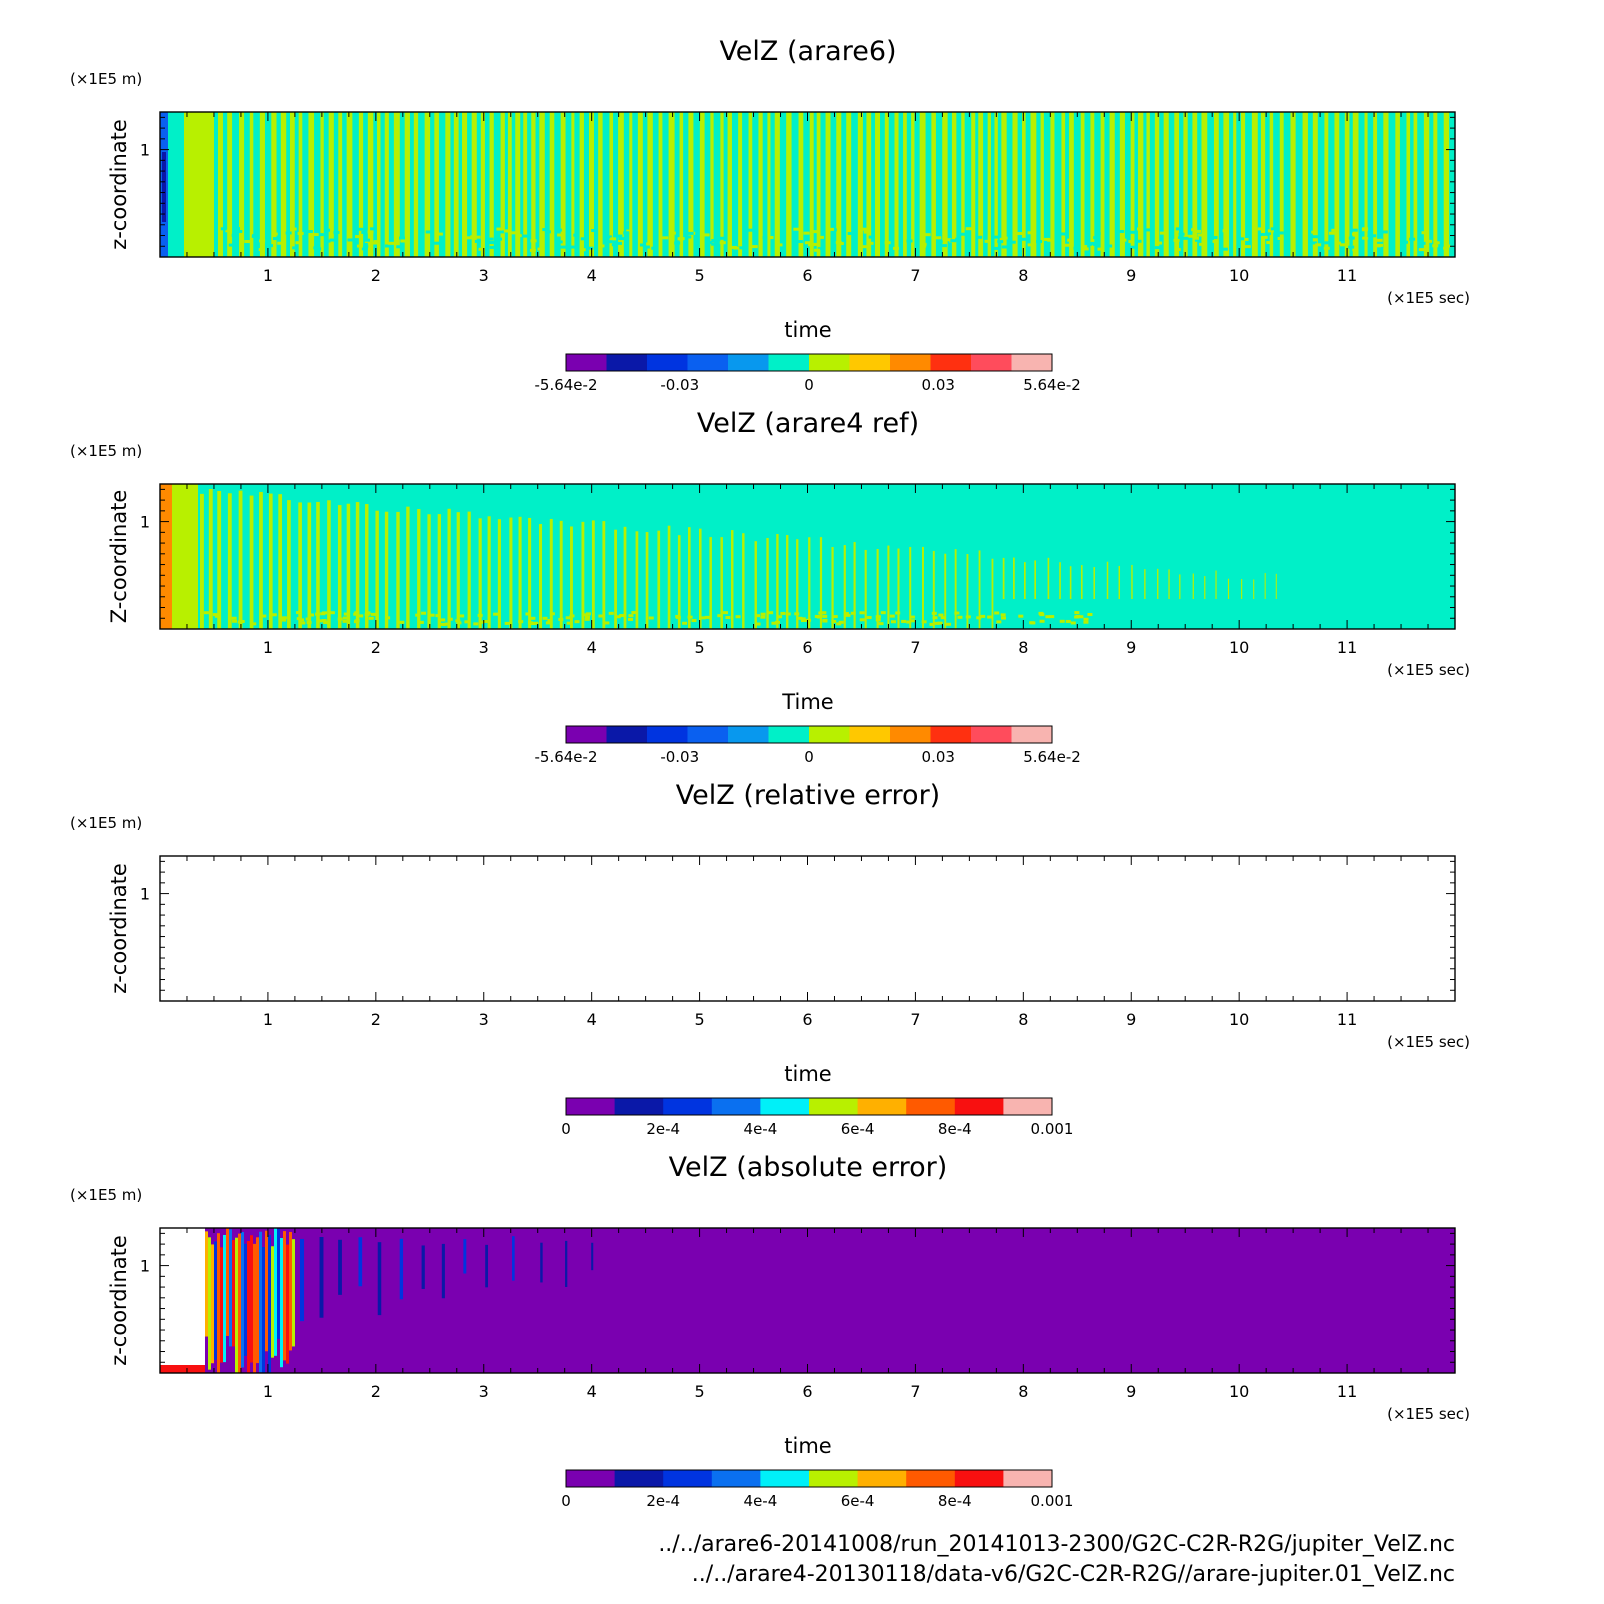 This screenshot has height=1604, width=1604. I want to click on x-tick-label: 7, so click(915, 1019).